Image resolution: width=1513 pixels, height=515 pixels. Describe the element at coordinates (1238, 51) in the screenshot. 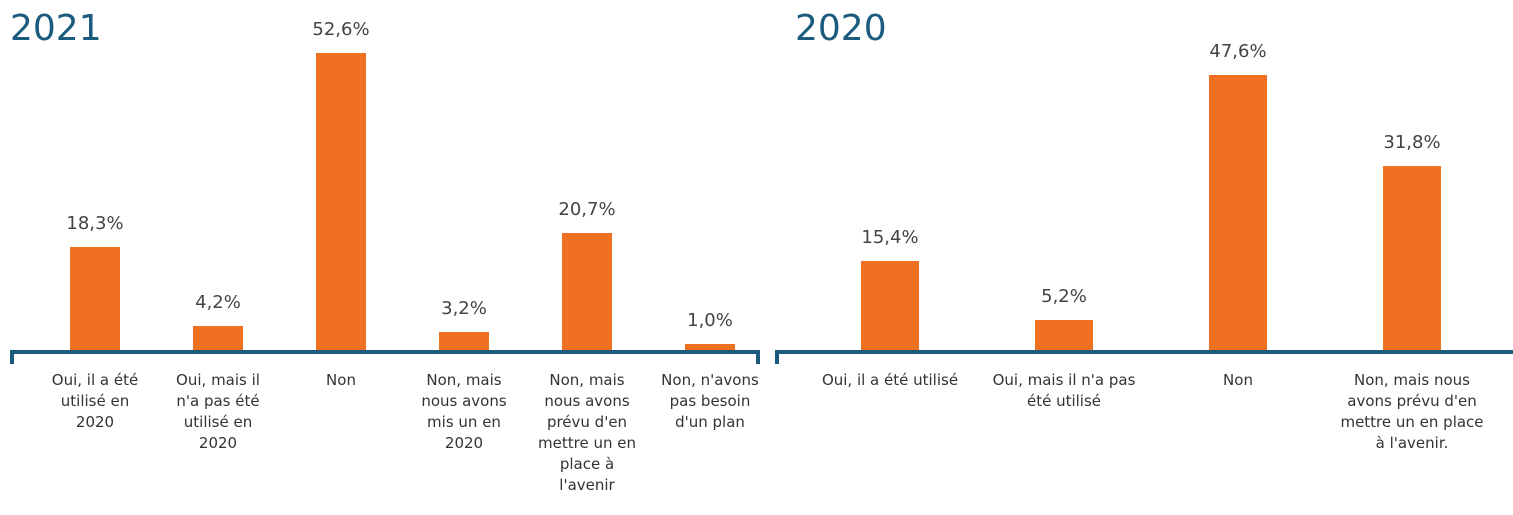

I see `value-label: 47,6%` at that location.